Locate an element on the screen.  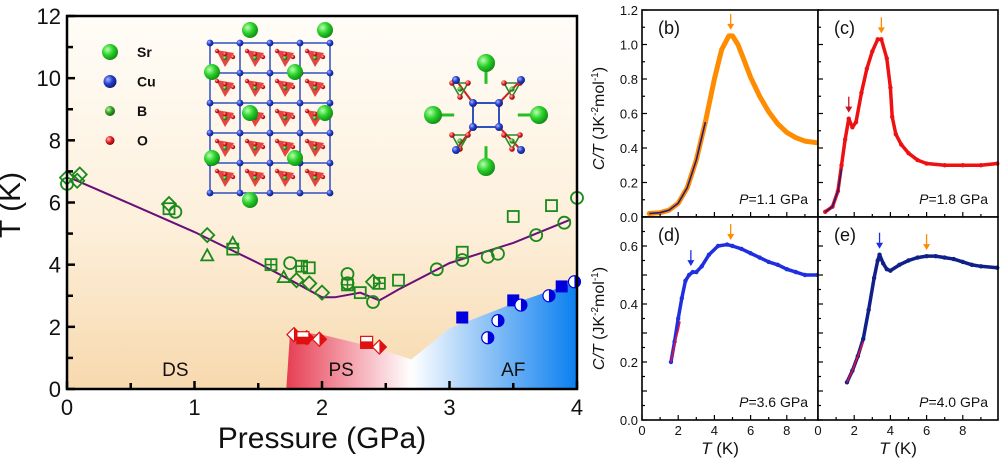
y-tick-label: 0.4 is located at coordinates (629, 304).